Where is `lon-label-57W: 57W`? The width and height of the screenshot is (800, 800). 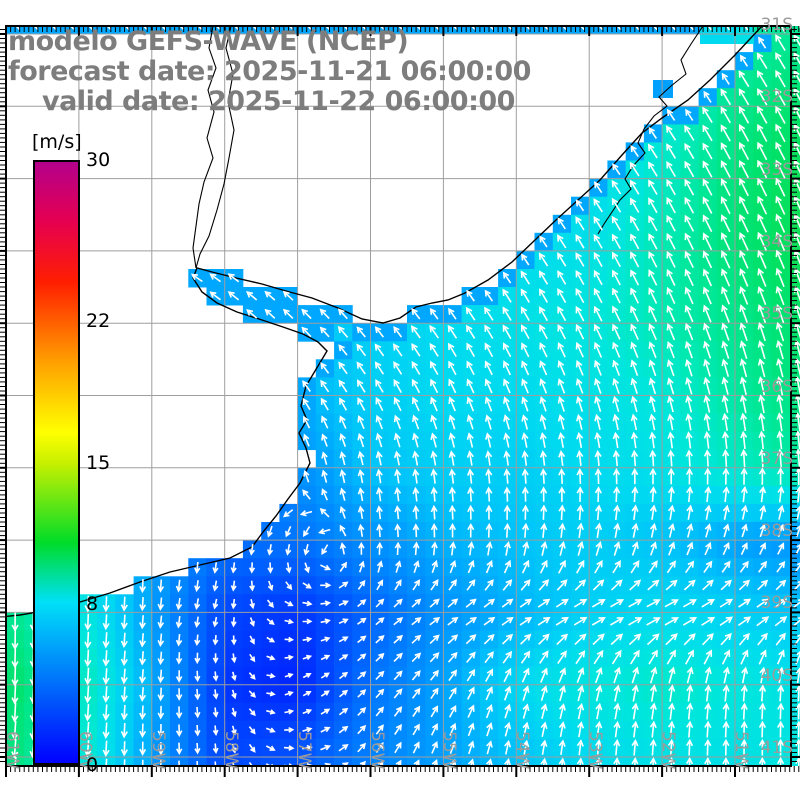
lon-label-57W: 57W is located at coordinates (303, 750).